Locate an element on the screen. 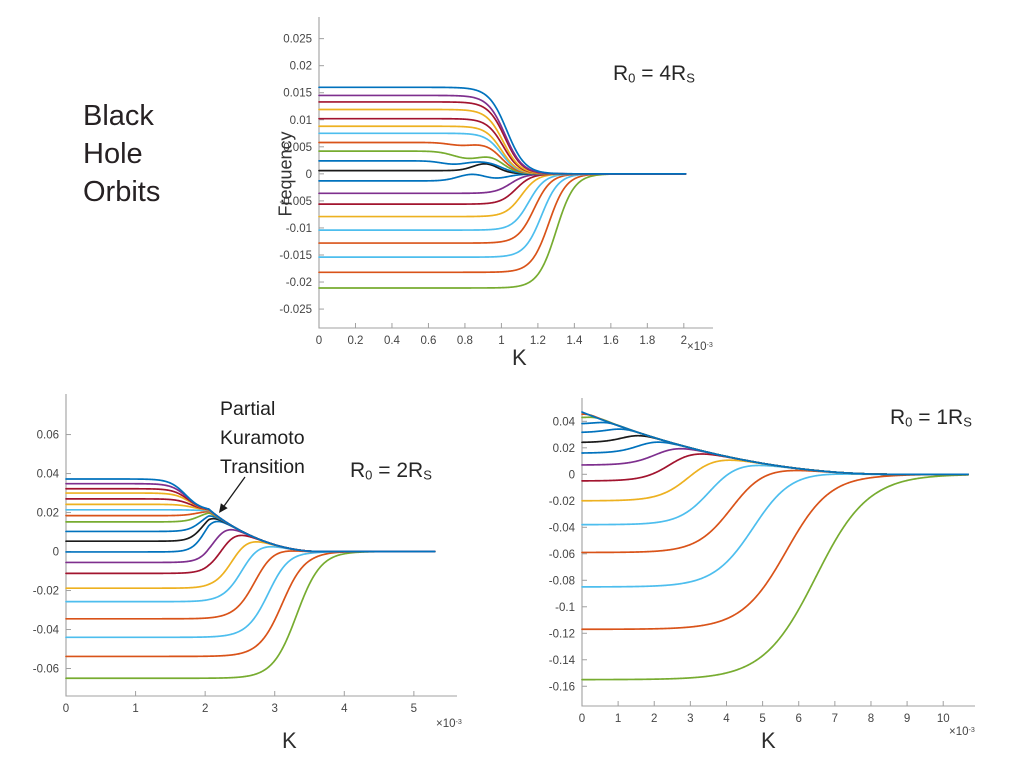 The image size is (1024, 762). x-tick-label: 9 is located at coordinates (907, 719).